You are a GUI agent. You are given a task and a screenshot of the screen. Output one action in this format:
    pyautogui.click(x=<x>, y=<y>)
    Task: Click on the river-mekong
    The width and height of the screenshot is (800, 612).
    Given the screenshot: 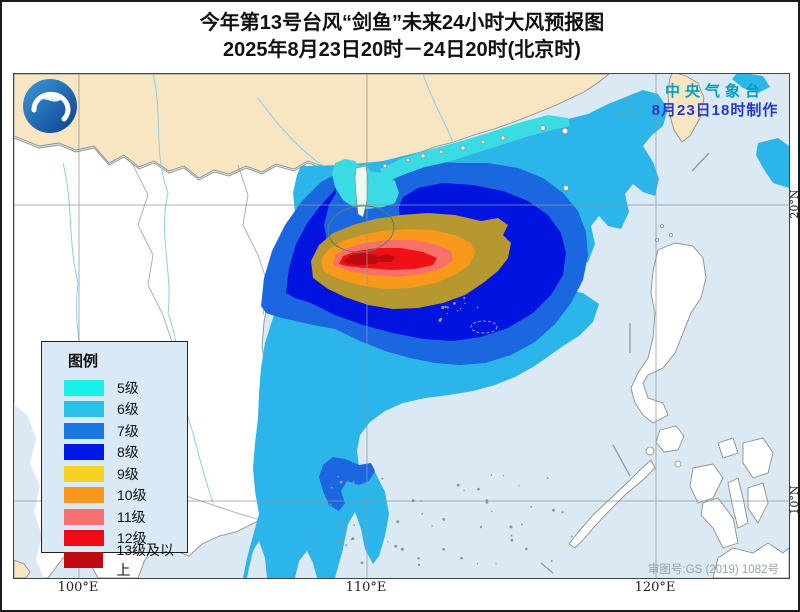 What is the action you would take?
    pyautogui.click(x=183, y=289)
    